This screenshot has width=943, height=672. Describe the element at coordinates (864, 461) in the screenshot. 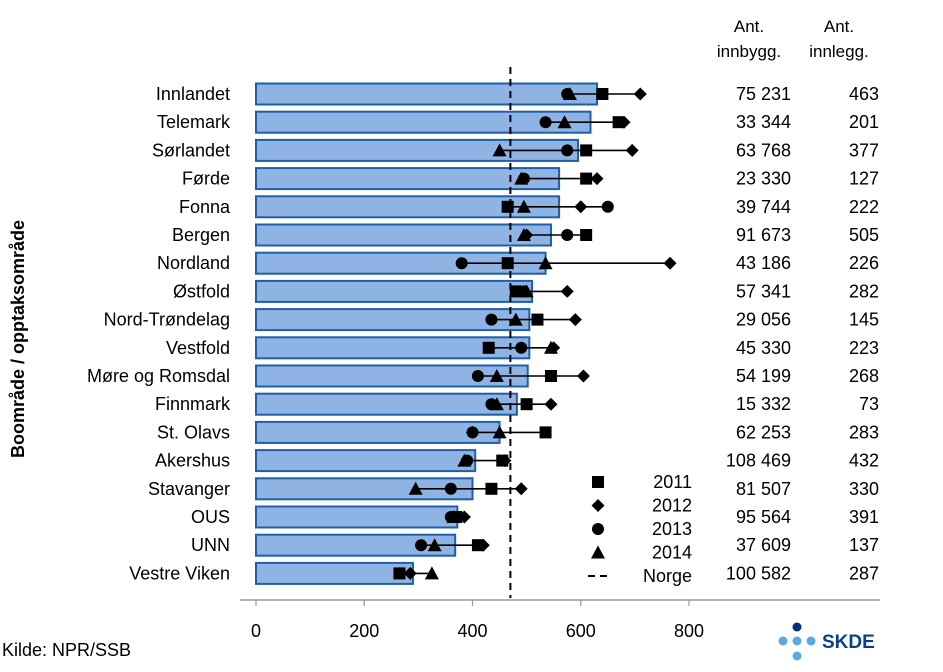

I see `admissions-value-akershus: 432` at that location.